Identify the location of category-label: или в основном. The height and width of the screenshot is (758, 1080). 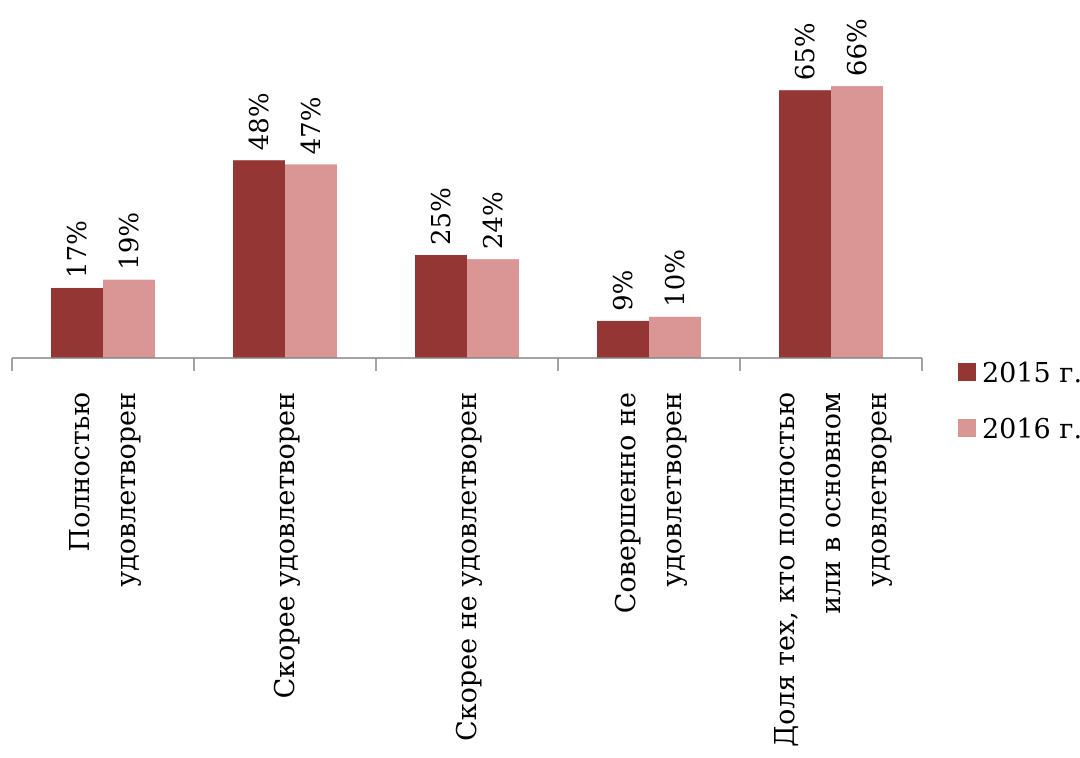
(831, 503).